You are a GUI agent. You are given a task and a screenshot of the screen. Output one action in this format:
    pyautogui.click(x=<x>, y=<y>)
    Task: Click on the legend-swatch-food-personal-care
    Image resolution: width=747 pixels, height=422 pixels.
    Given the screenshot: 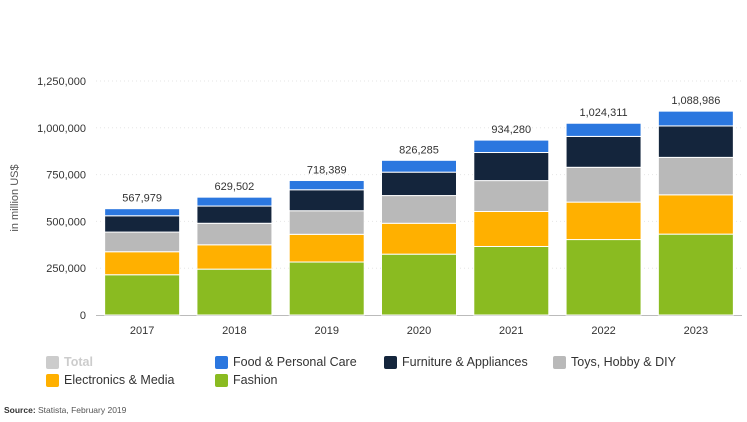 What is the action you would take?
    pyautogui.click(x=221, y=362)
    